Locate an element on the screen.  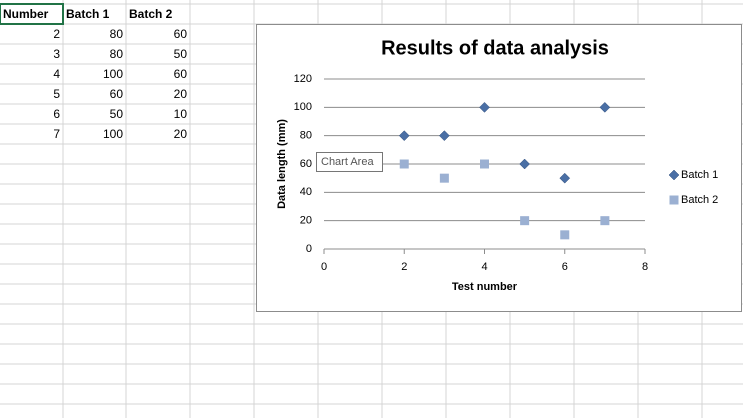
y-axis-label: Data length (mm) is located at coordinates (282, 164).